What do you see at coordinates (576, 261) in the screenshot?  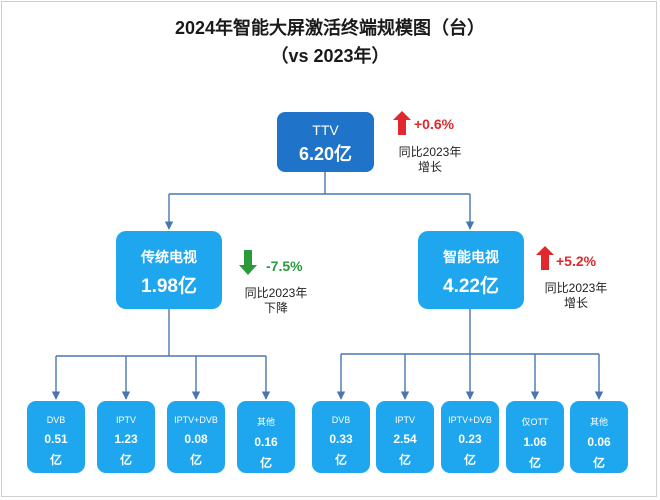 I see `change-percent: +5.2%` at bounding box center [576, 261].